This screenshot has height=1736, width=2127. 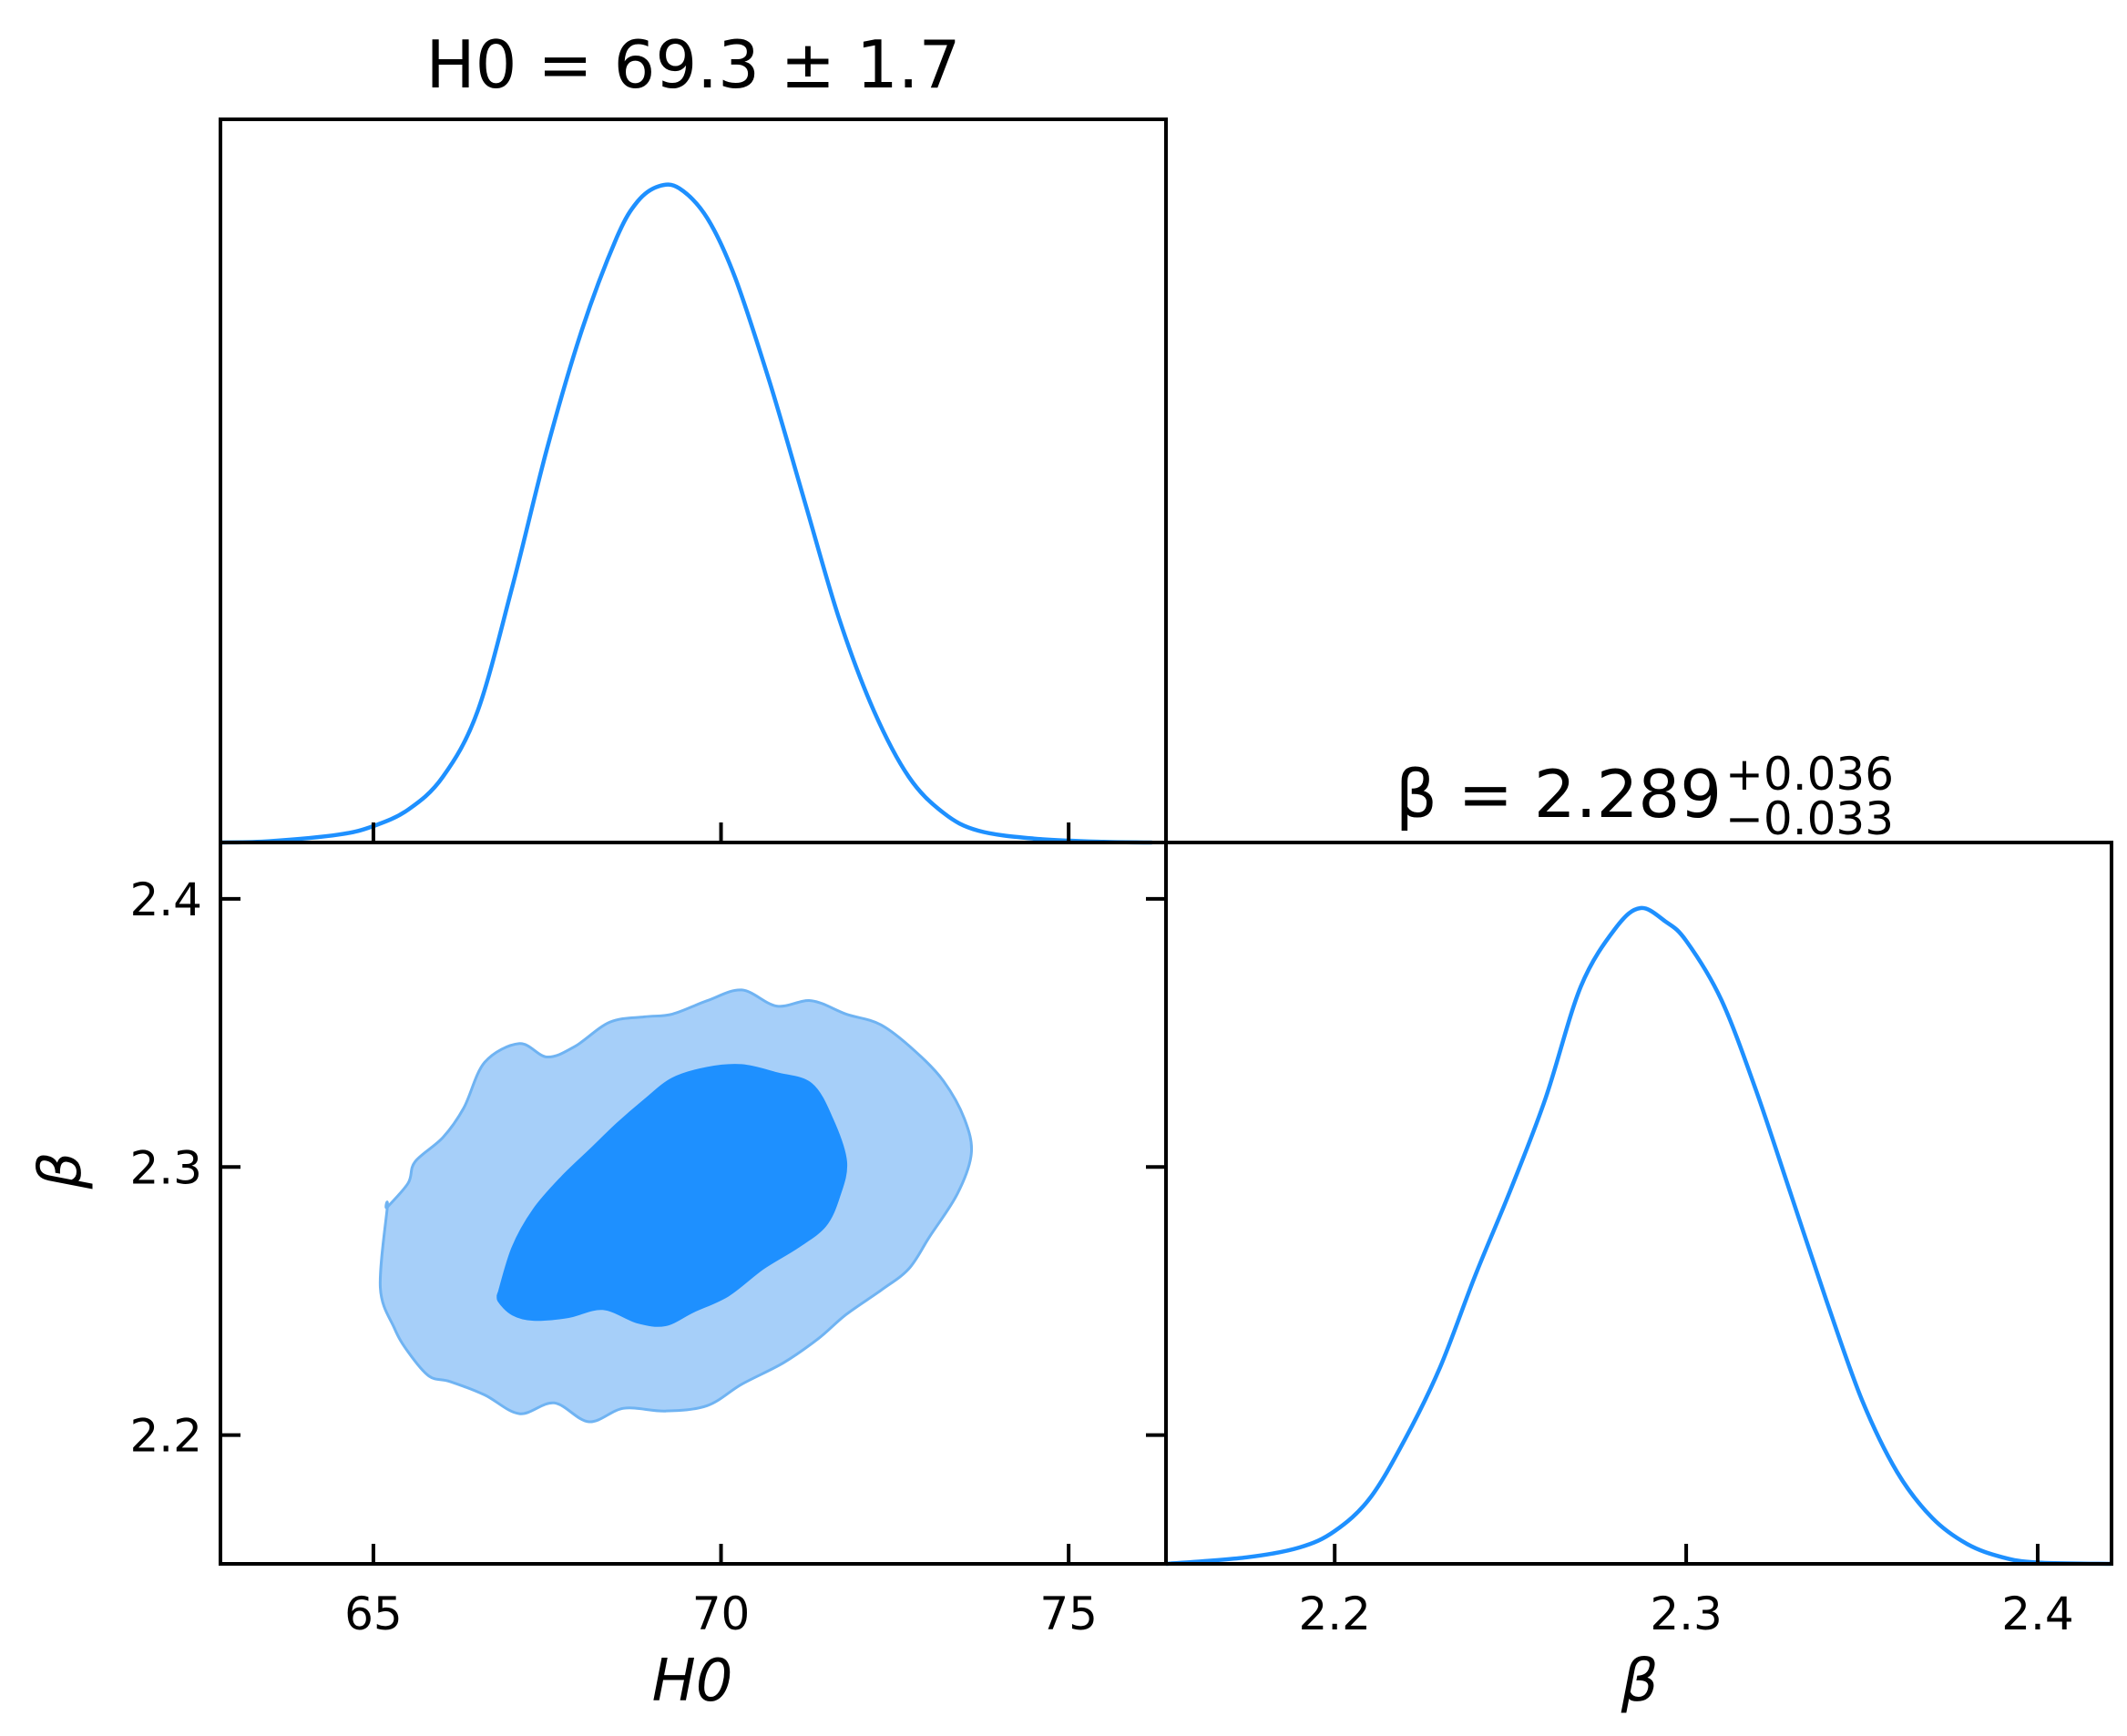 What do you see at coordinates (1686, 1614) in the screenshot?
I see `beta-tick-label-1: 2.3` at bounding box center [1686, 1614].